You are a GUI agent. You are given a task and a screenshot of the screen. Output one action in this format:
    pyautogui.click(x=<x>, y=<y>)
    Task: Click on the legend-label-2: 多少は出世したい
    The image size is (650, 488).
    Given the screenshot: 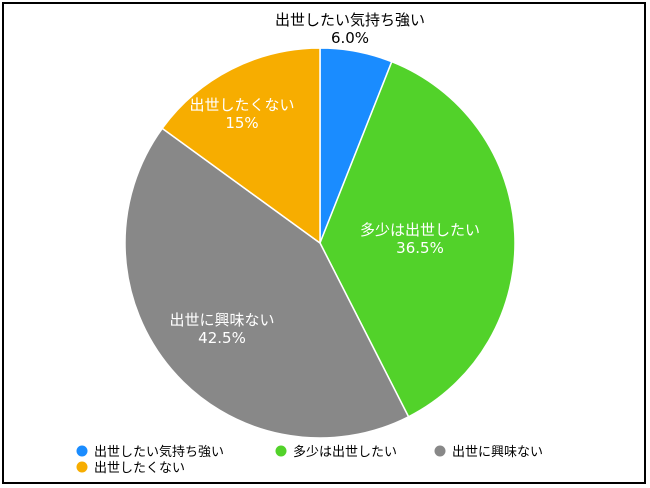 What is the action you would take?
    pyautogui.click(x=345, y=452)
    